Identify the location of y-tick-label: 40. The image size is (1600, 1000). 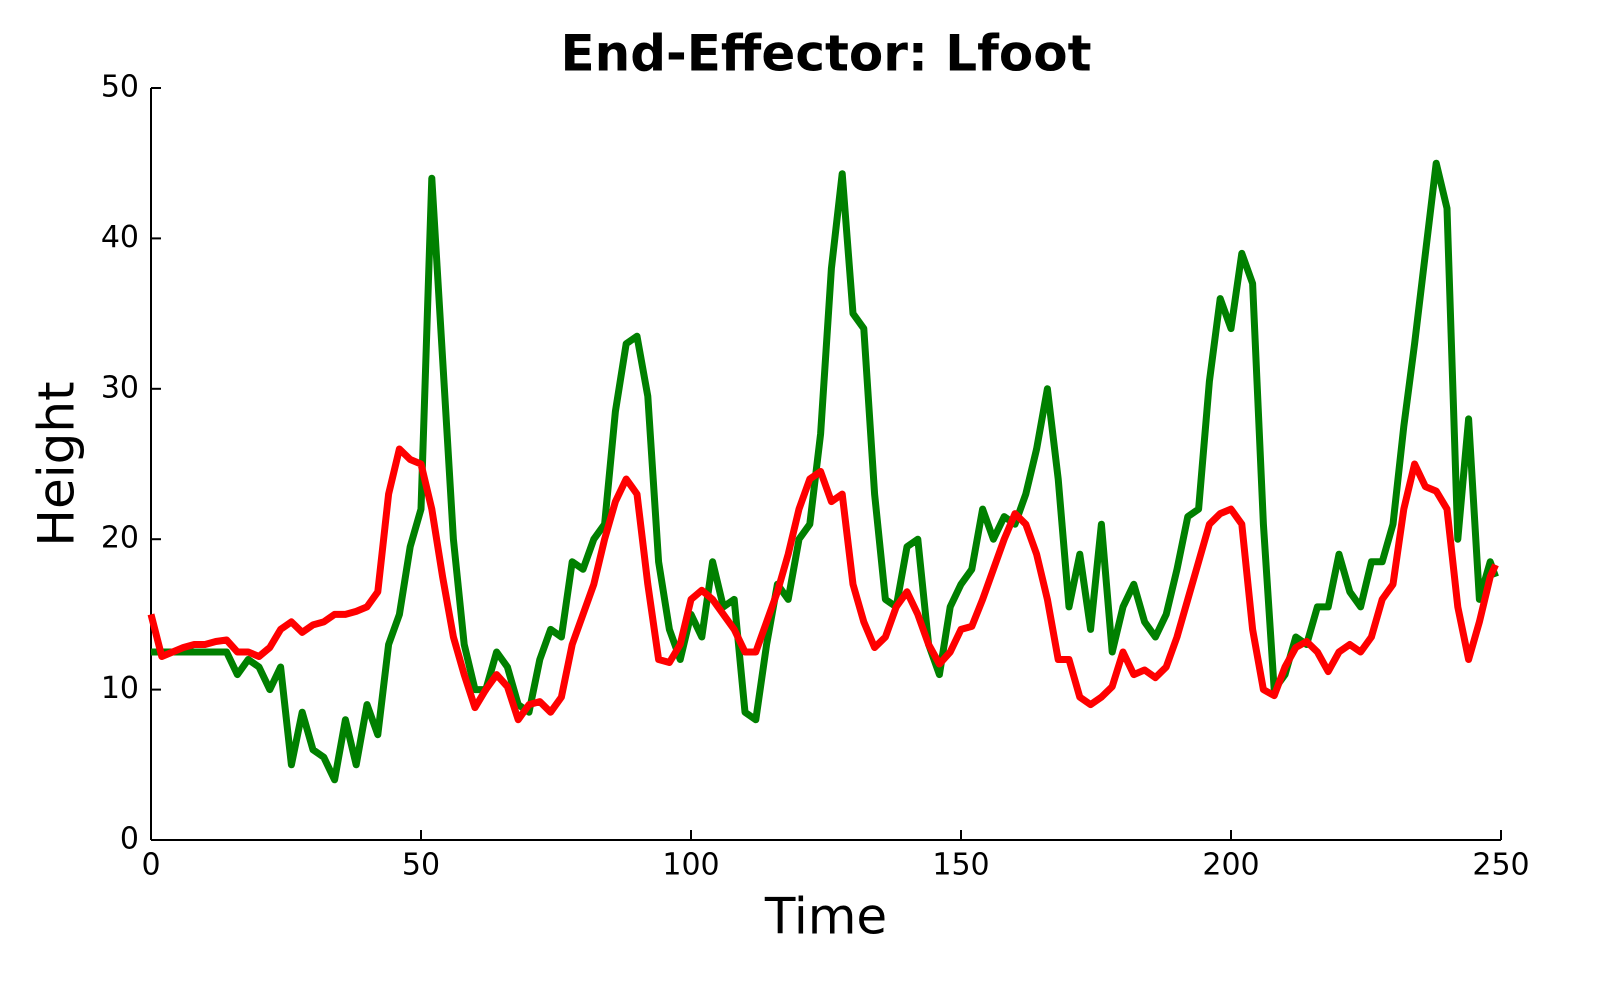
(120, 237).